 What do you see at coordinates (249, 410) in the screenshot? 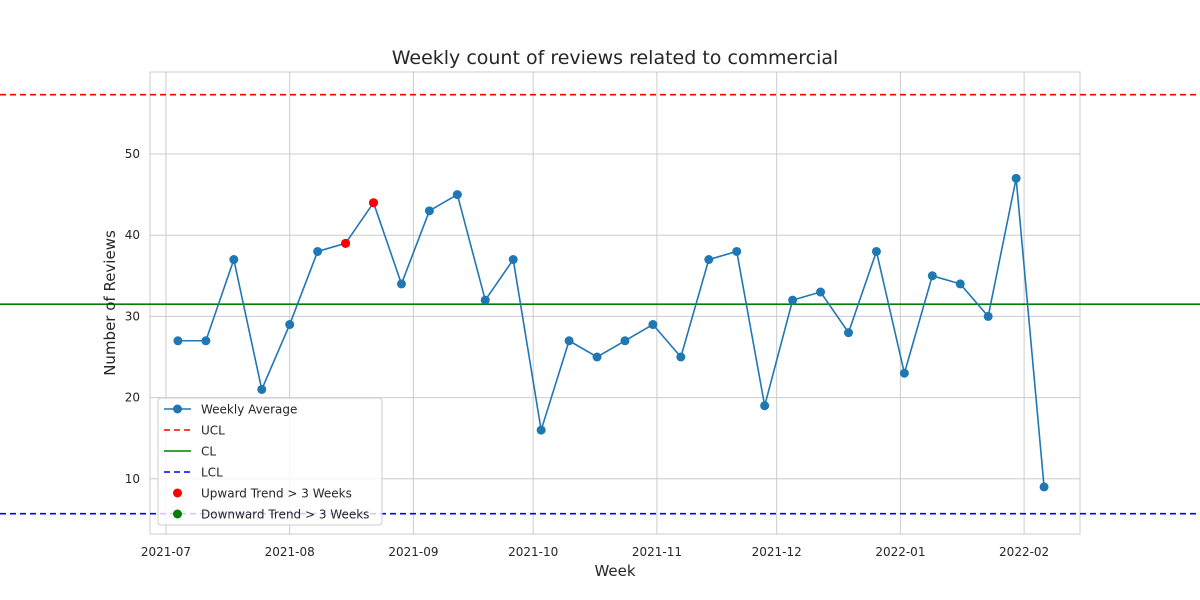
I see `legend-label: Weekly Average` at bounding box center [249, 410].